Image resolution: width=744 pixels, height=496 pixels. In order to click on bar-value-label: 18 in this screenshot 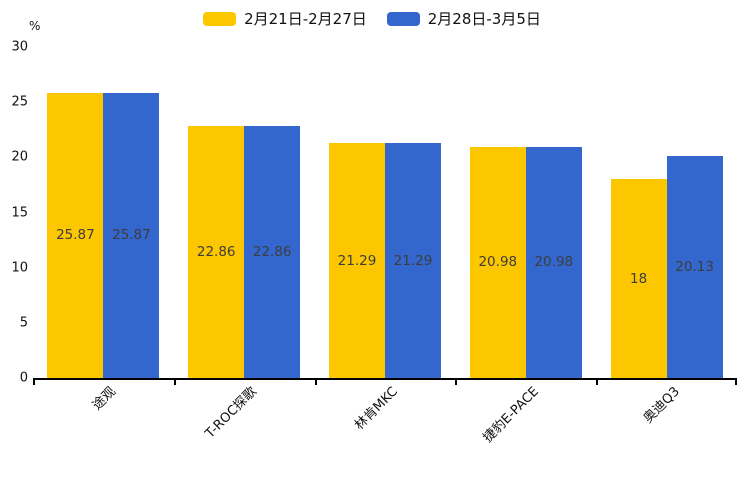, I will do `click(639, 278)`.